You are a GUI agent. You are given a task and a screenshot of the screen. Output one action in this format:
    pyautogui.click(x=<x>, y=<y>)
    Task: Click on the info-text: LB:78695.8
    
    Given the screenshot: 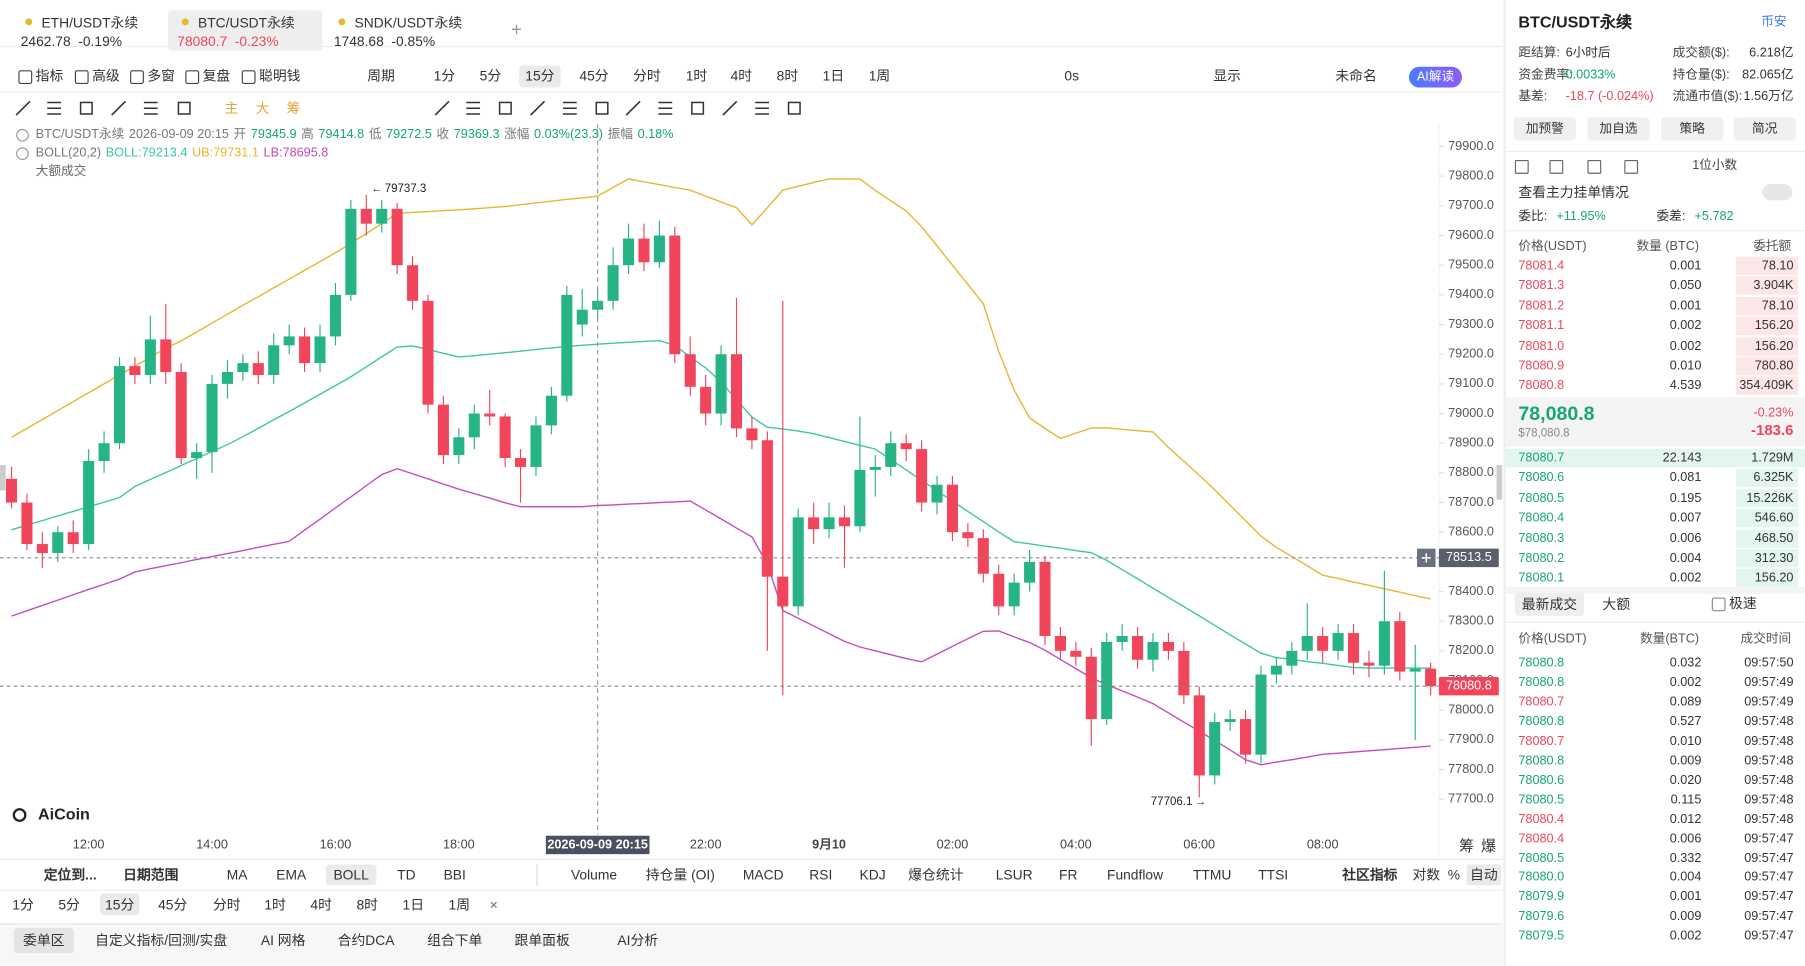 What is the action you would take?
    pyautogui.click(x=296, y=153)
    